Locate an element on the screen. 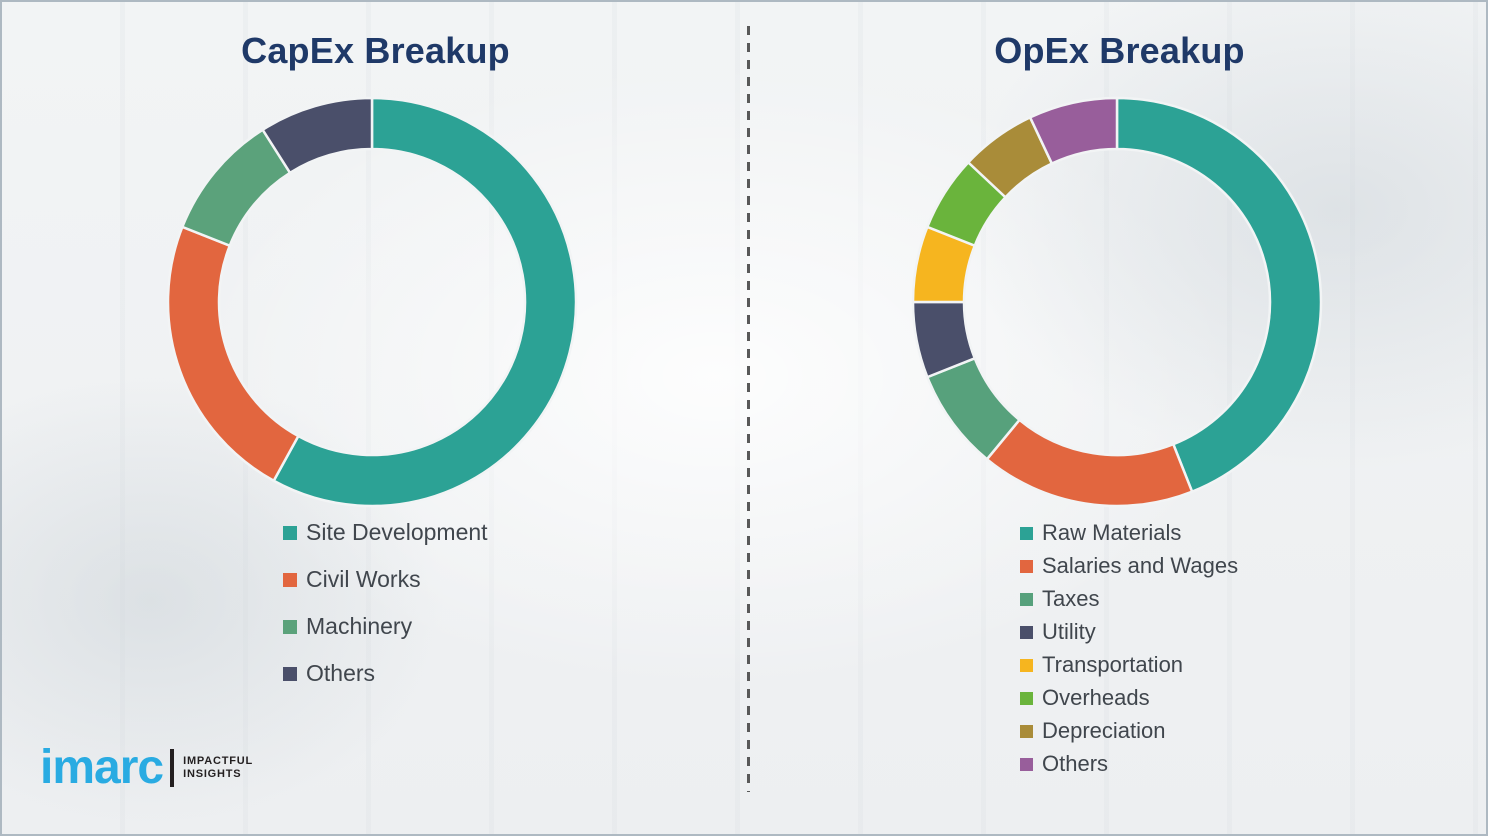 Image resolution: width=1488 pixels, height=836 pixels. legend-label: Overheads is located at coordinates (1096, 697).